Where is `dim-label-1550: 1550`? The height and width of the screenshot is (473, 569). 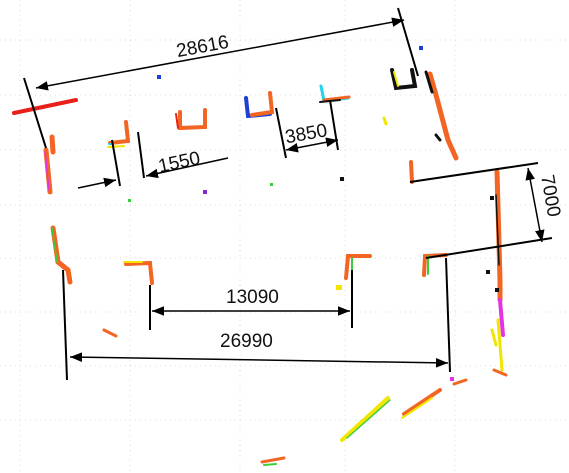 dim-label-1550: 1550 is located at coordinates (179, 162).